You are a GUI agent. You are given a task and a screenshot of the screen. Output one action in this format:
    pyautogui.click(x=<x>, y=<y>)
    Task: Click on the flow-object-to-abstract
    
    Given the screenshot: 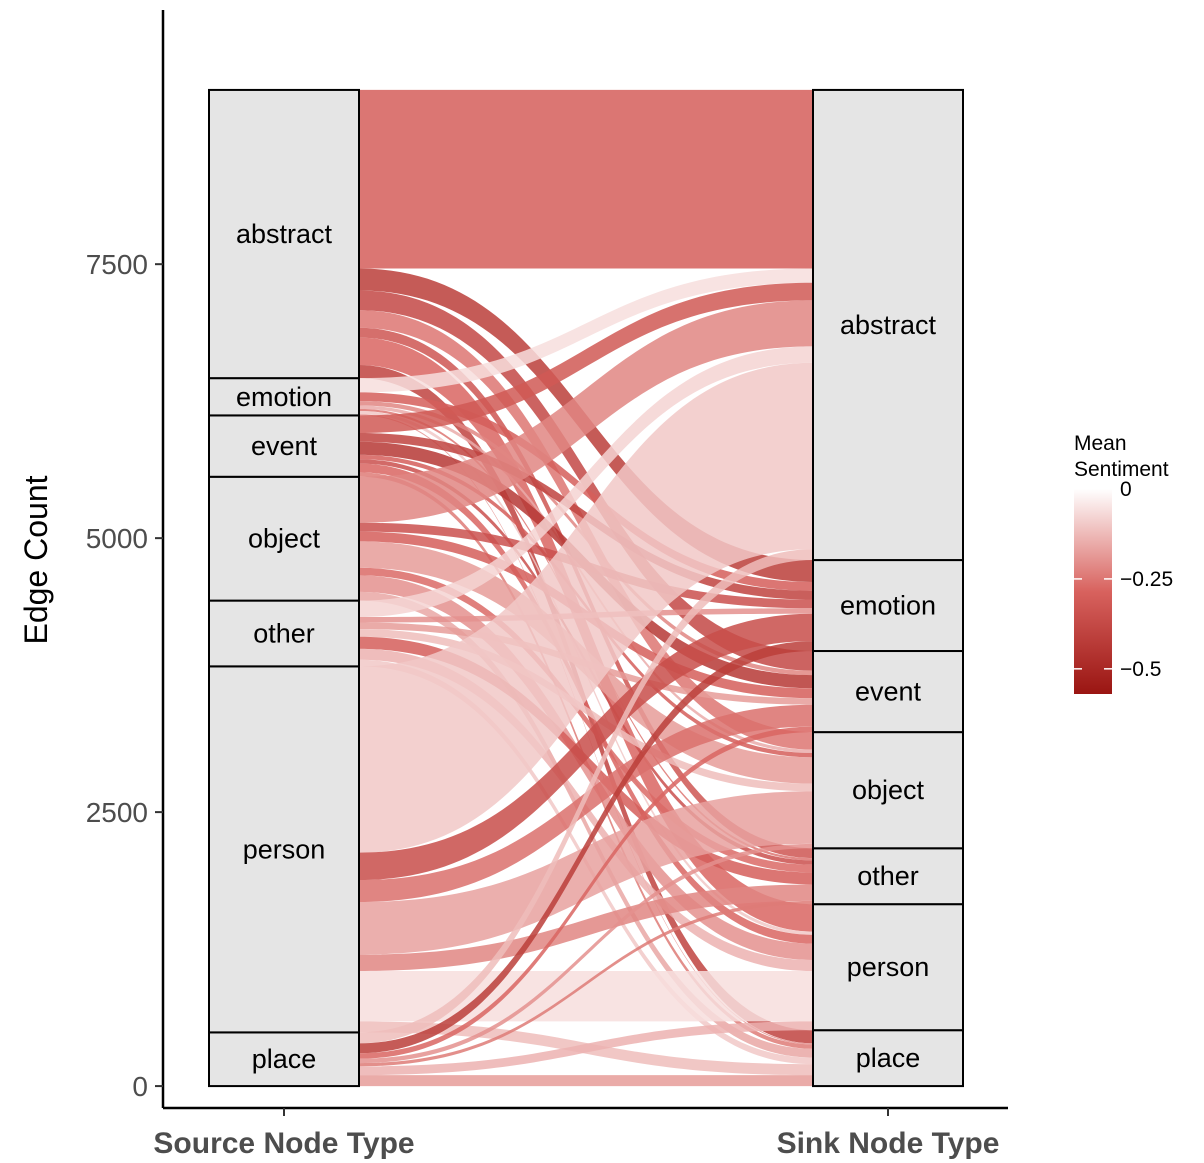 What is the action you would take?
    pyautogui.click(x=586, y=411)
    